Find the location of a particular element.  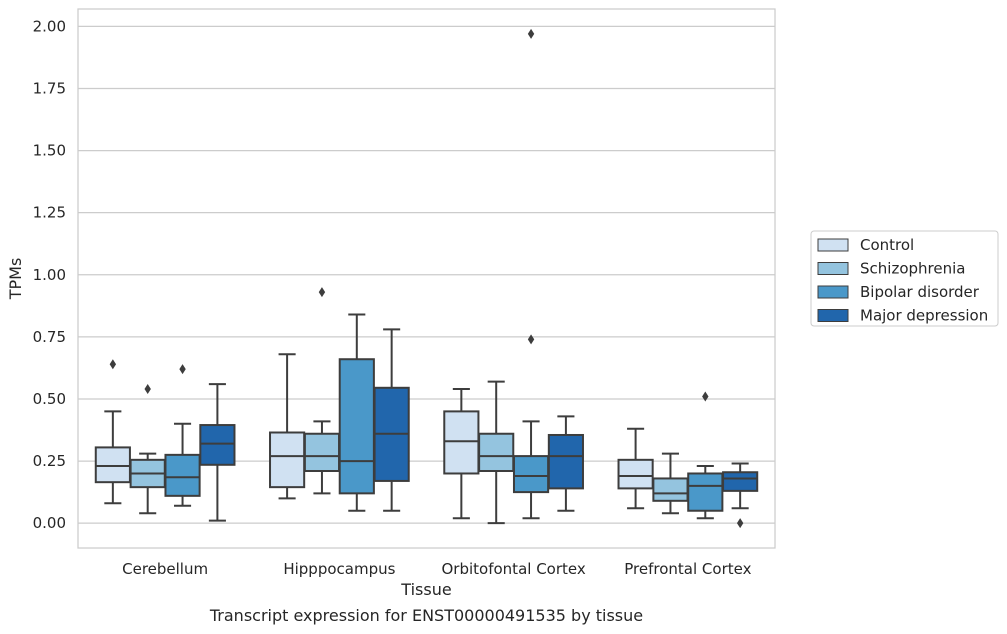

y-tick-label: 0.25 is located at coordinates (49, 461).